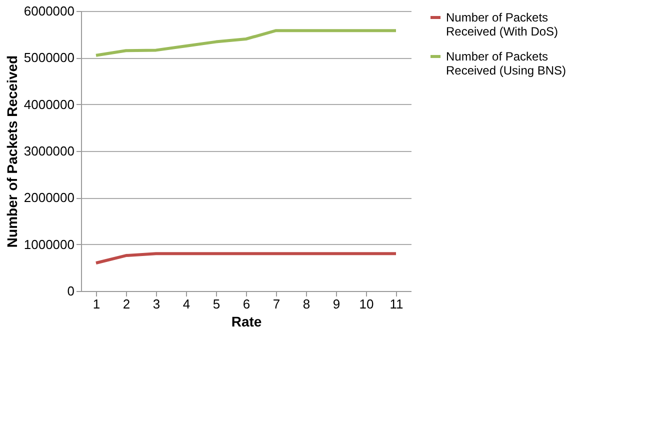  I want to click on x-tick-label: 3, so click(156, 304).